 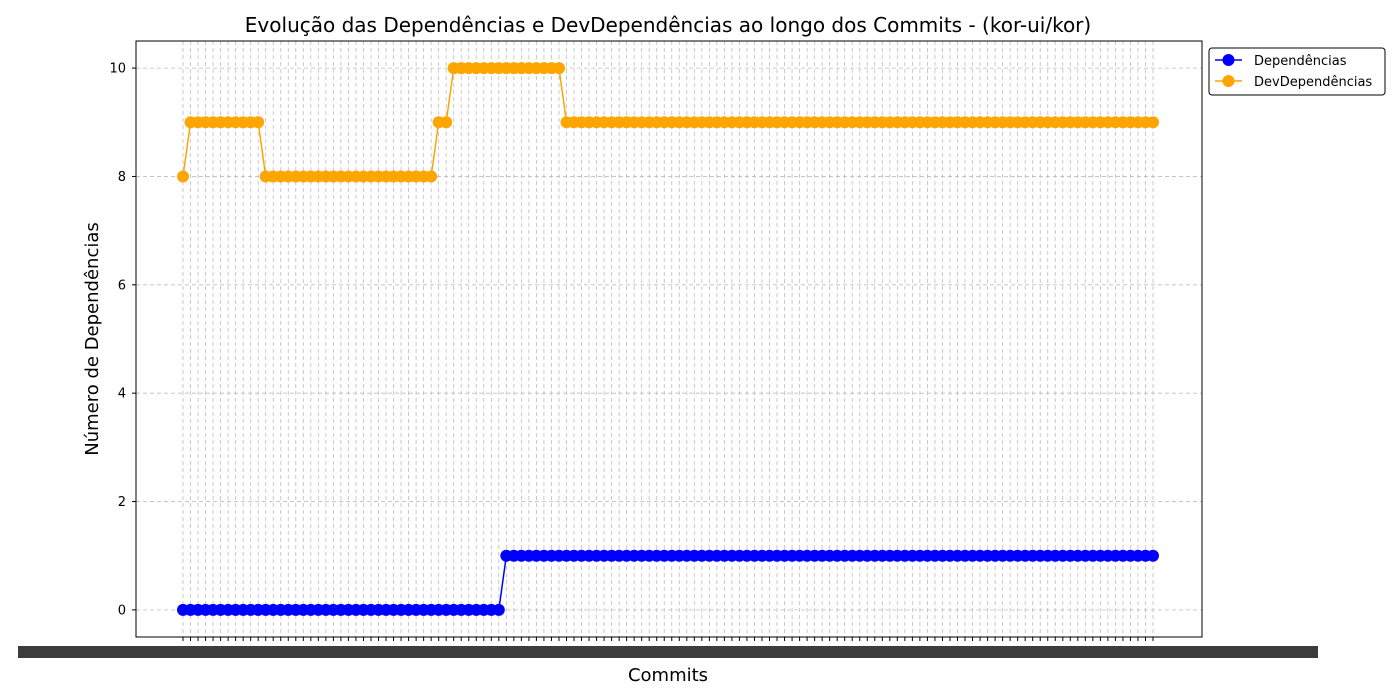 What do you see at coordinates (668, 582) in the screenshot?
I see `series-line-dependencias` at bounding box center [668, 582].